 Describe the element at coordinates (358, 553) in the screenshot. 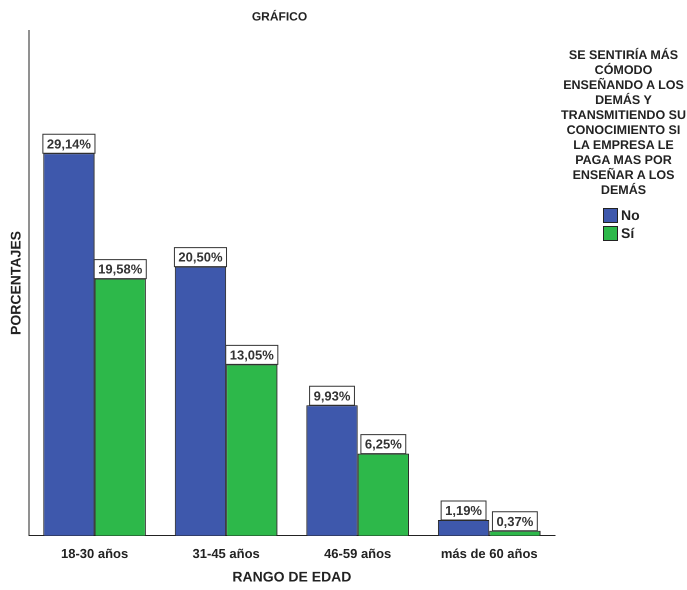

I see `x-tick-label: 46-59 años` at that location.